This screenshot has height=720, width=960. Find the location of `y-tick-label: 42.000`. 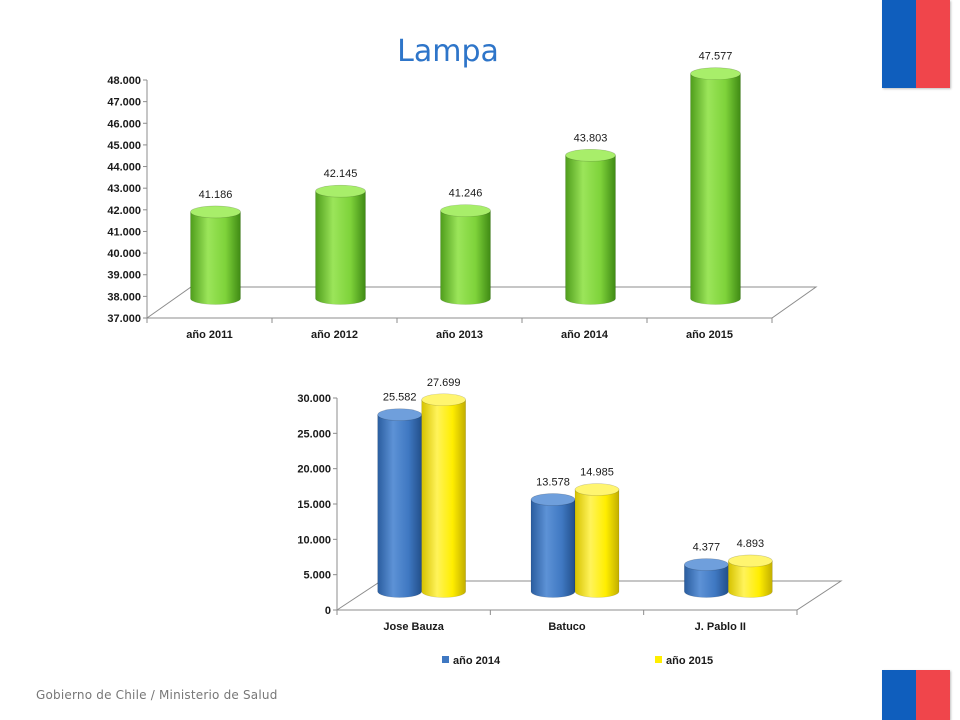

y-tick-label: 42.000 is located at coordinates (124, 211).